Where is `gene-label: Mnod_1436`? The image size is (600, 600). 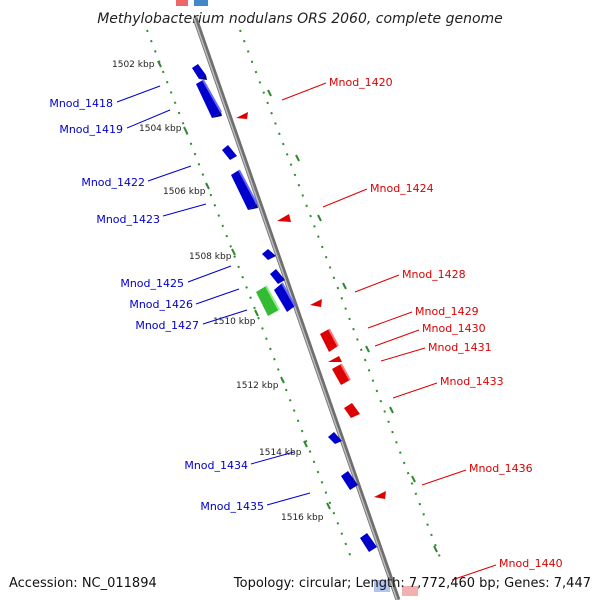 gene-label: Mnod_1436 is located at coordinates (501, 468).